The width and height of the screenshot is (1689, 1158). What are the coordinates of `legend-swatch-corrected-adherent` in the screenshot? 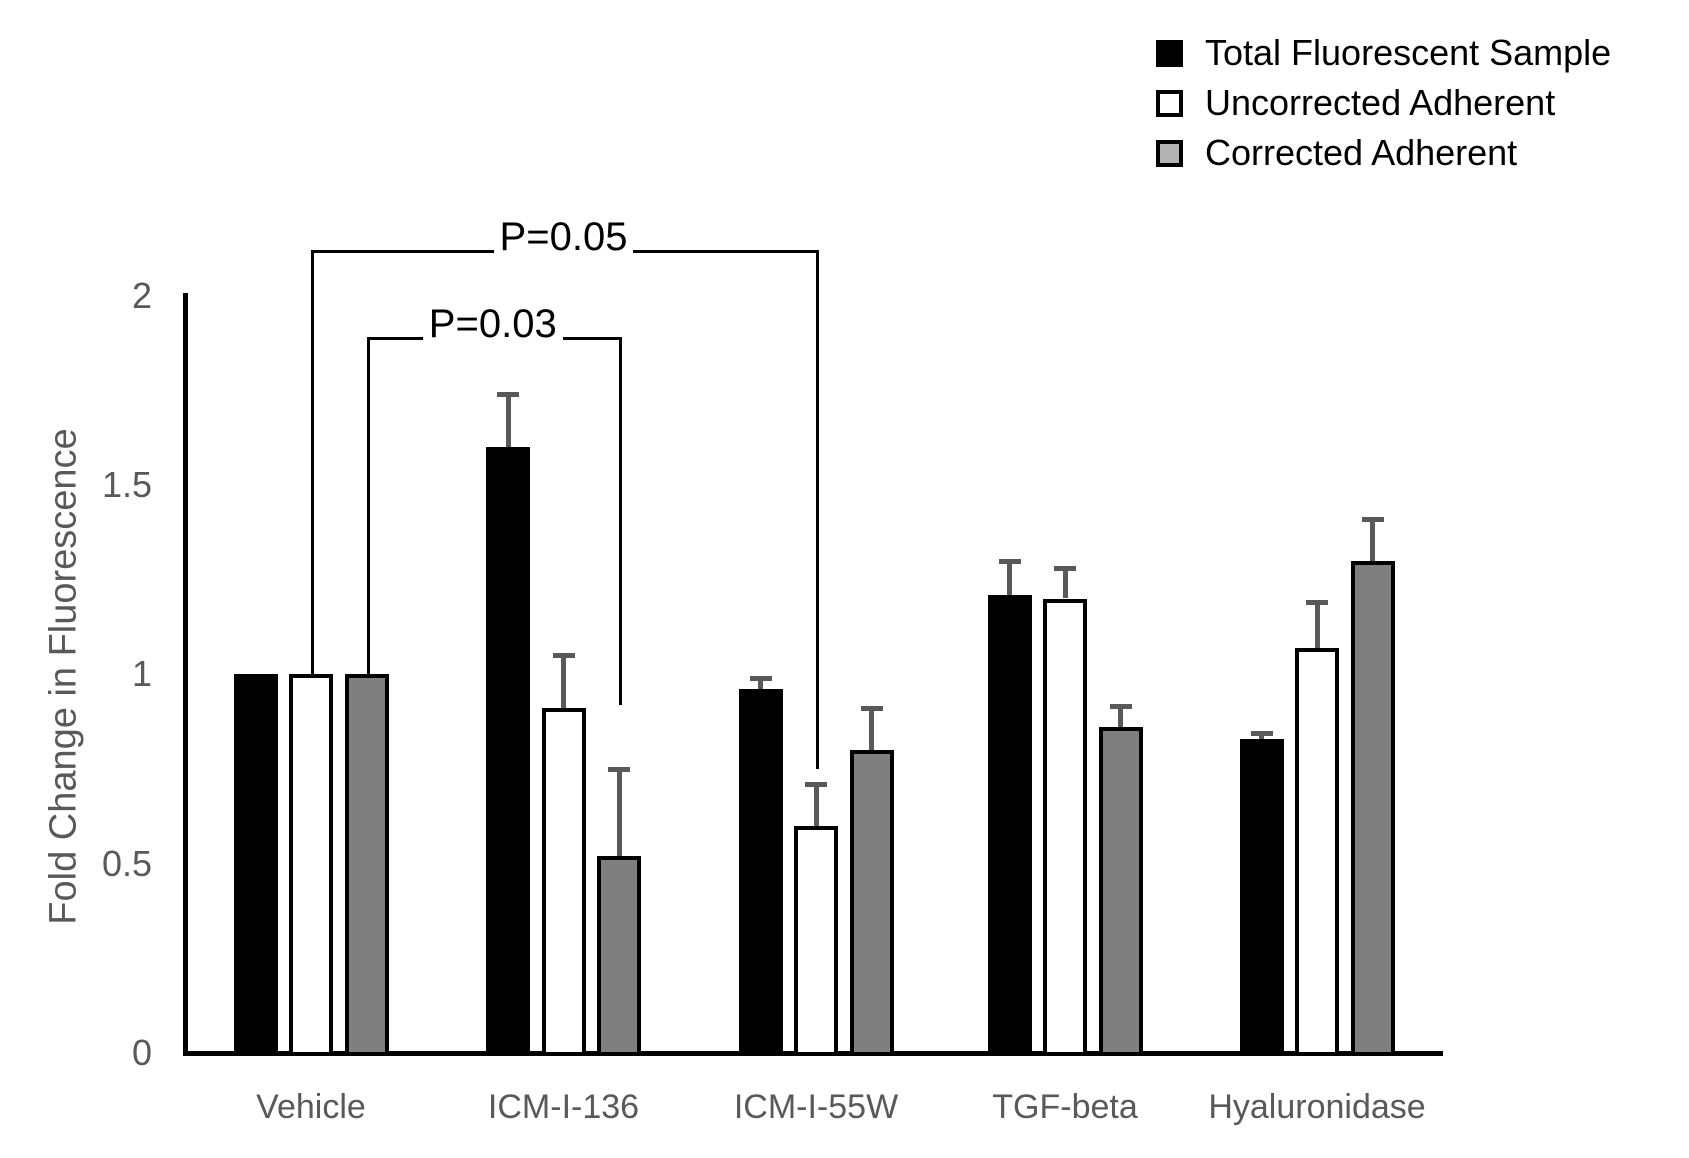 It's located at (1169, 153).